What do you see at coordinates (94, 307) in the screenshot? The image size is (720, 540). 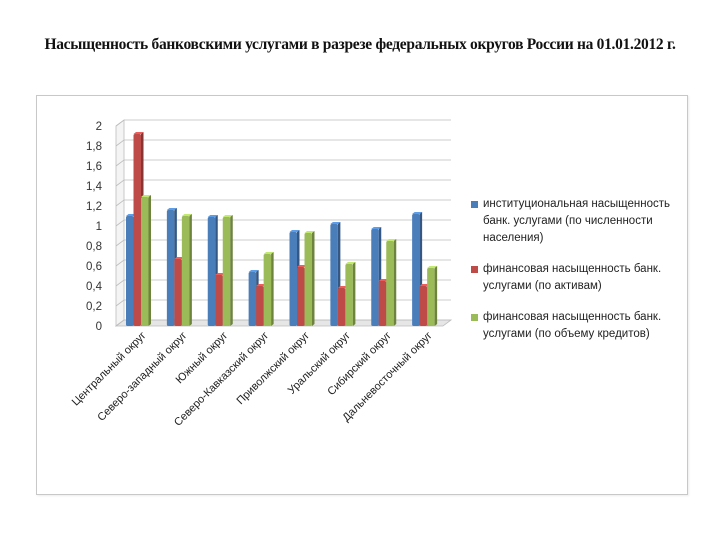 I see `y-tick-label: 0,2` at bounding box center [94, 307].